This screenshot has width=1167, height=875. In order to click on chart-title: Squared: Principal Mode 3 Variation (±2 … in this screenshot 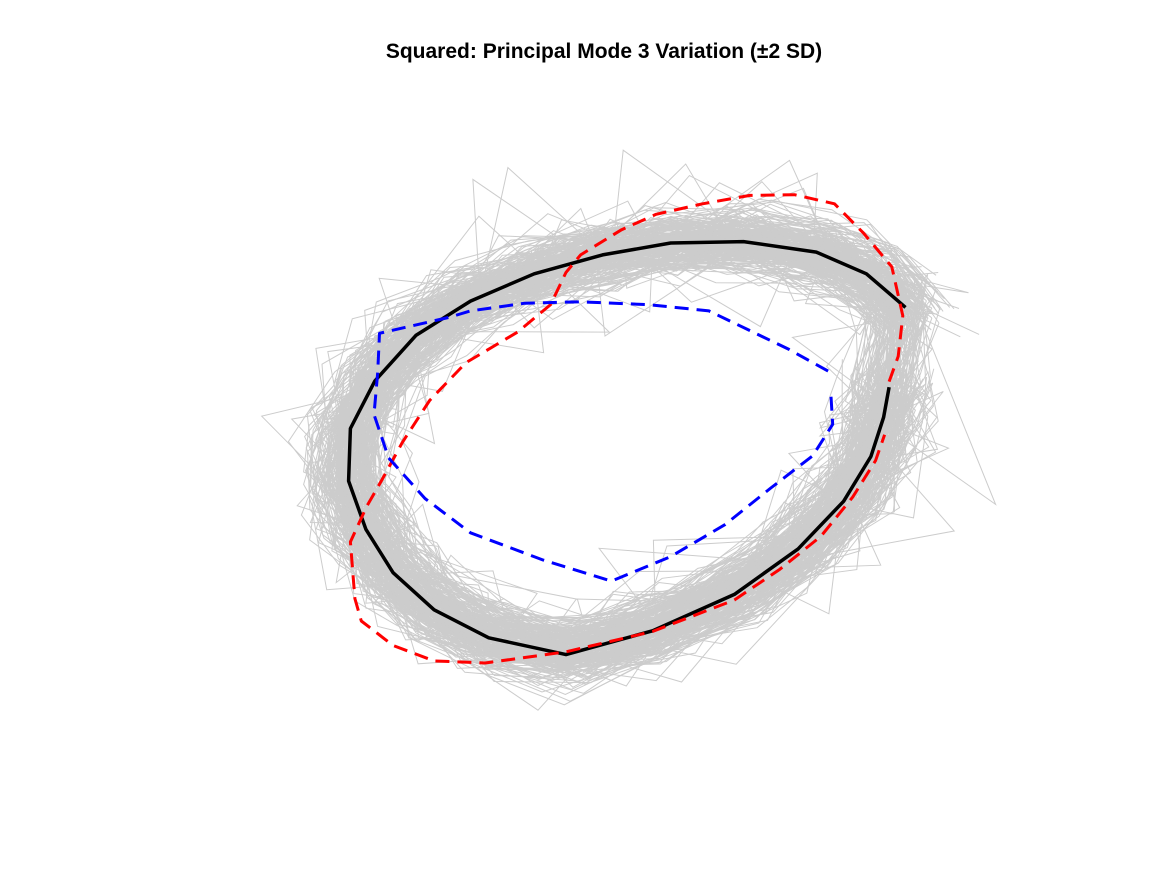, I will do `click(604, 51)`.